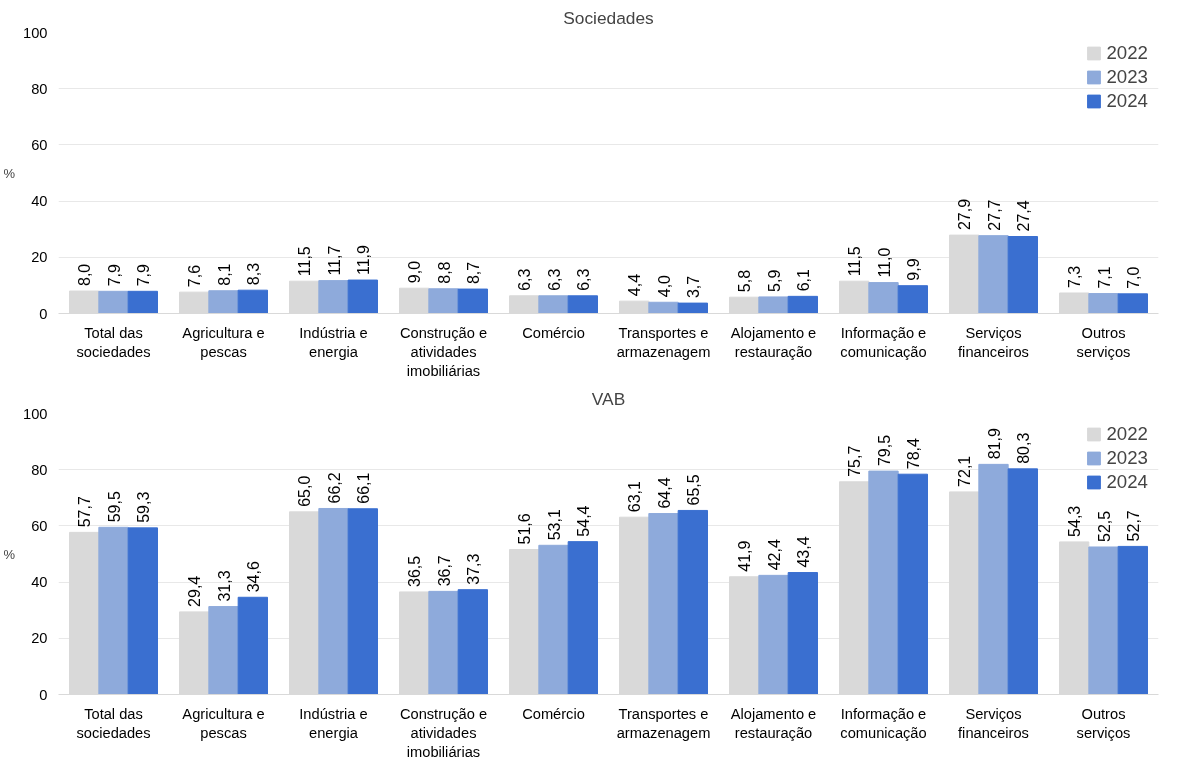  What do you see at coordinates (1023, 216) in the screenshot?
I see `data-label: 27,4` at bounding box center [1023, 216].